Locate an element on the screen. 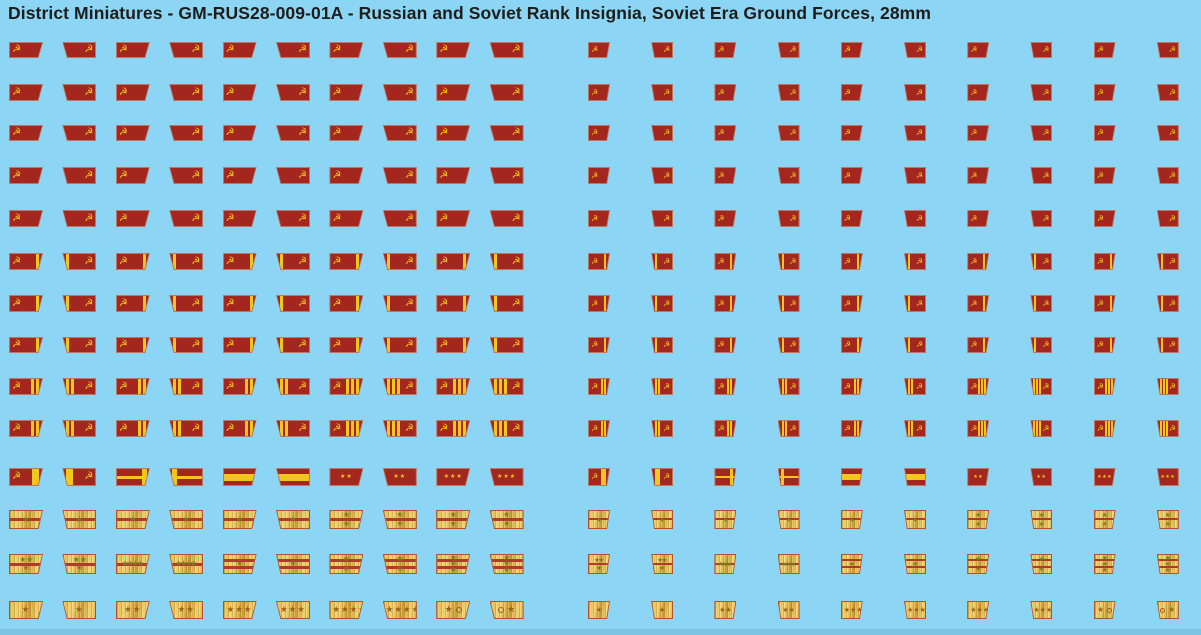  insignia-bd1s1-left: ★ is located at coordinates (26, 519).